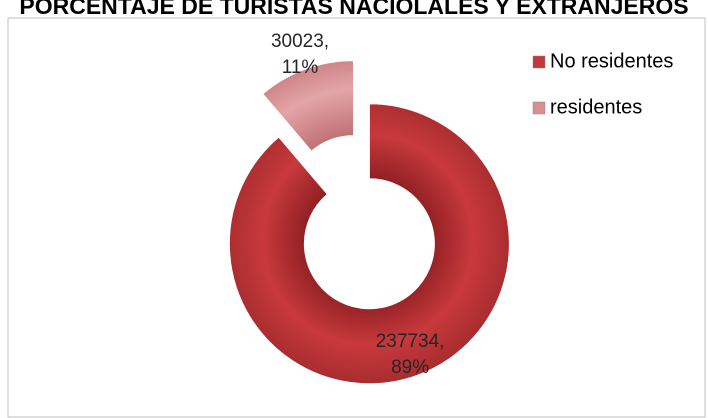  I want to click on doughnut-slice, so click(308, 106).